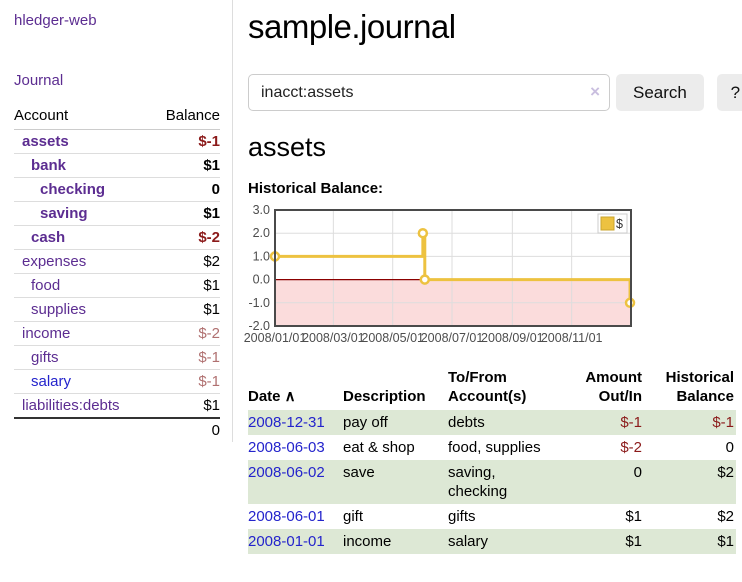 The image size is (742, 582). Describe the element at coordinates (492, 422) in the screenshot. I see `transaction-row: 2008-12-31 pay off debts $-1 $-1` at that location.